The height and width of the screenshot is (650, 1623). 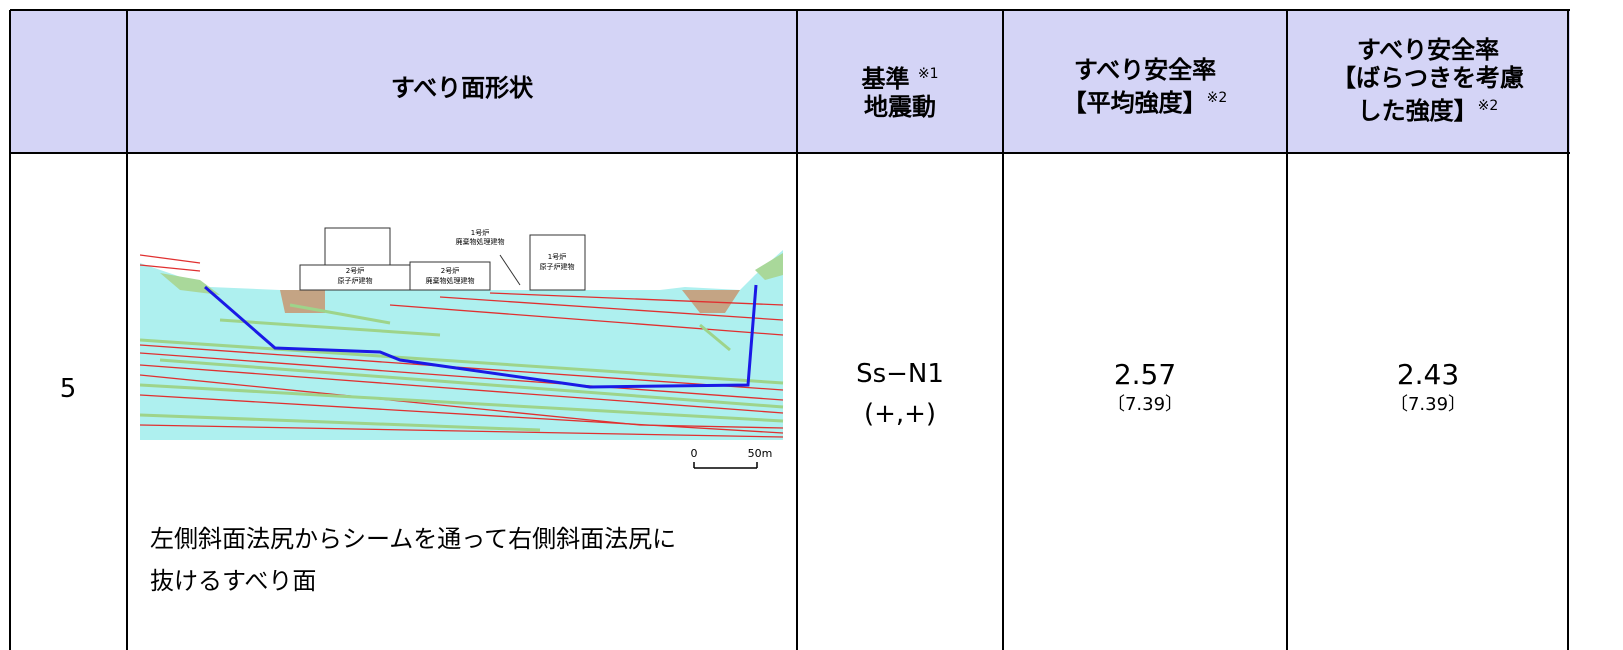 I want to click on fs-var: 2.43 〔7.39〕, so click(x=1428, y=388).